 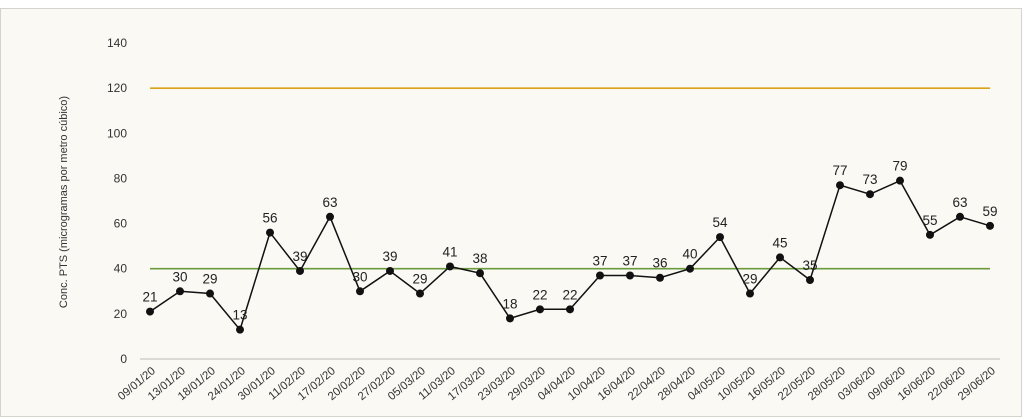 I want to click on data-label: 77, so click(x=839, y=170).